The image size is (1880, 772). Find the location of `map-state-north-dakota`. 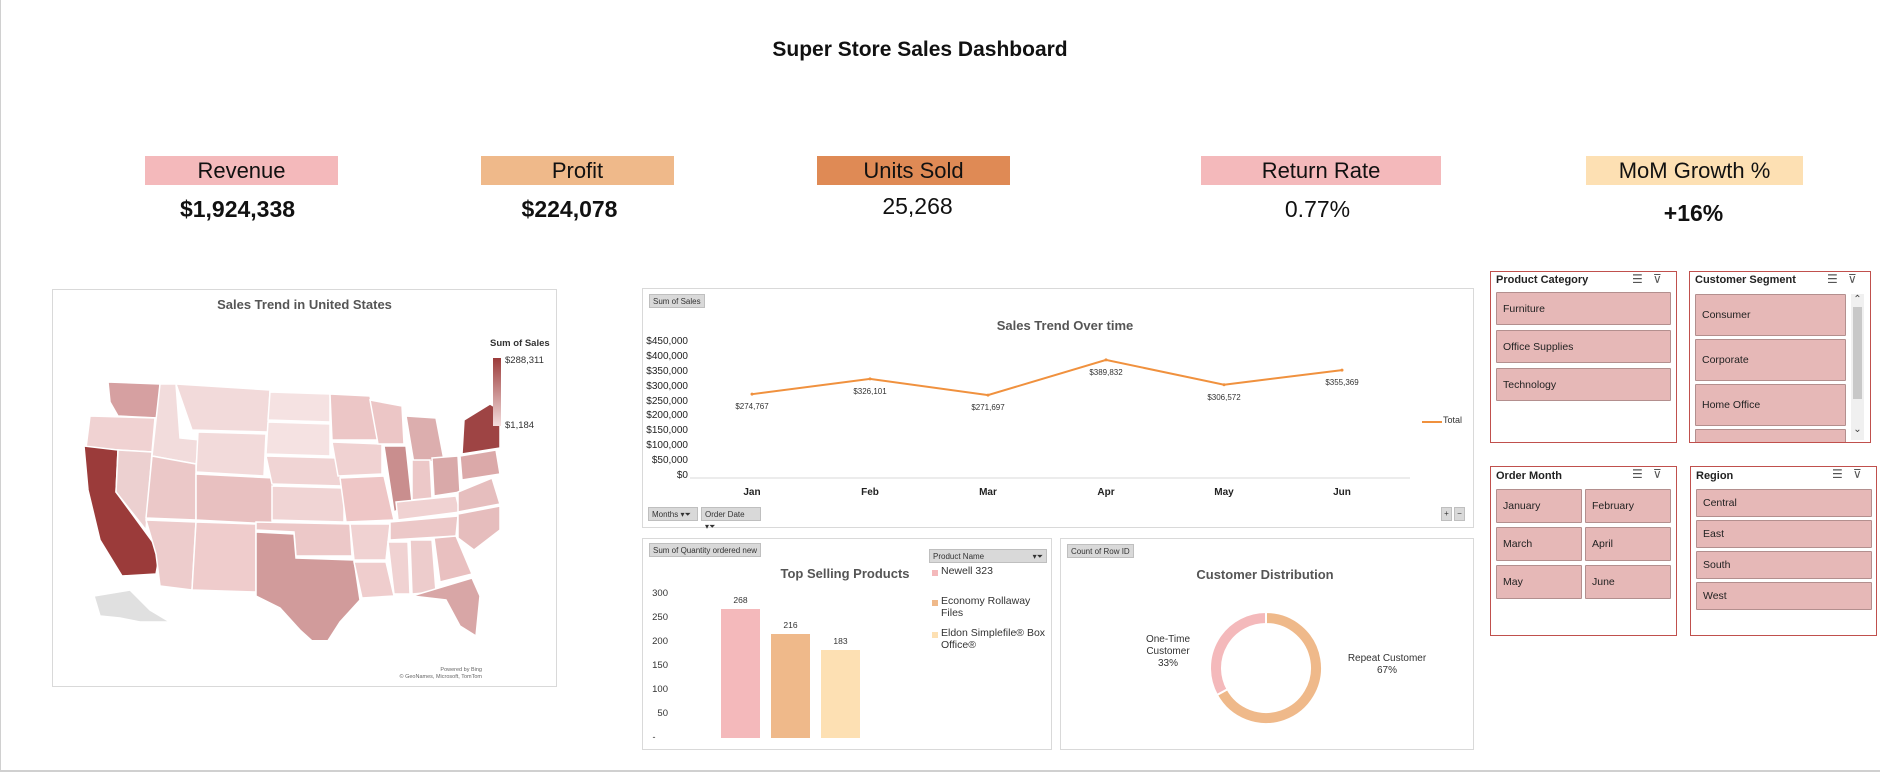

map-state-north-dakota is located at coordinates (299, 407).